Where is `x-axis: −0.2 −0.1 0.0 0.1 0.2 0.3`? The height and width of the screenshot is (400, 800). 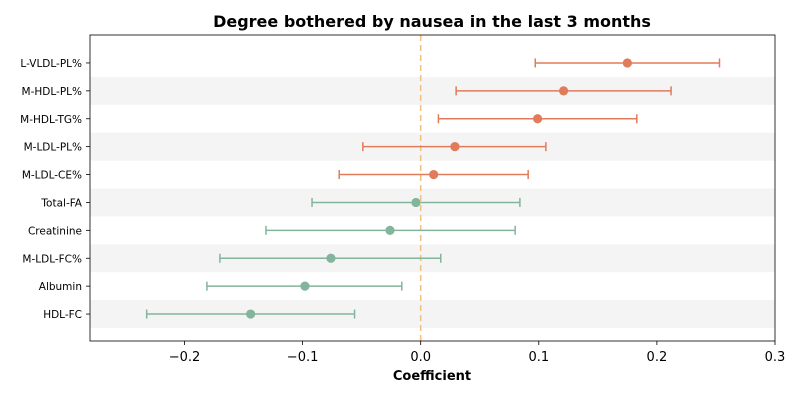 x-axis: −0.2 −0.1 0.0 0.1 0.2 0.3 is located at coordinates (477, 353).